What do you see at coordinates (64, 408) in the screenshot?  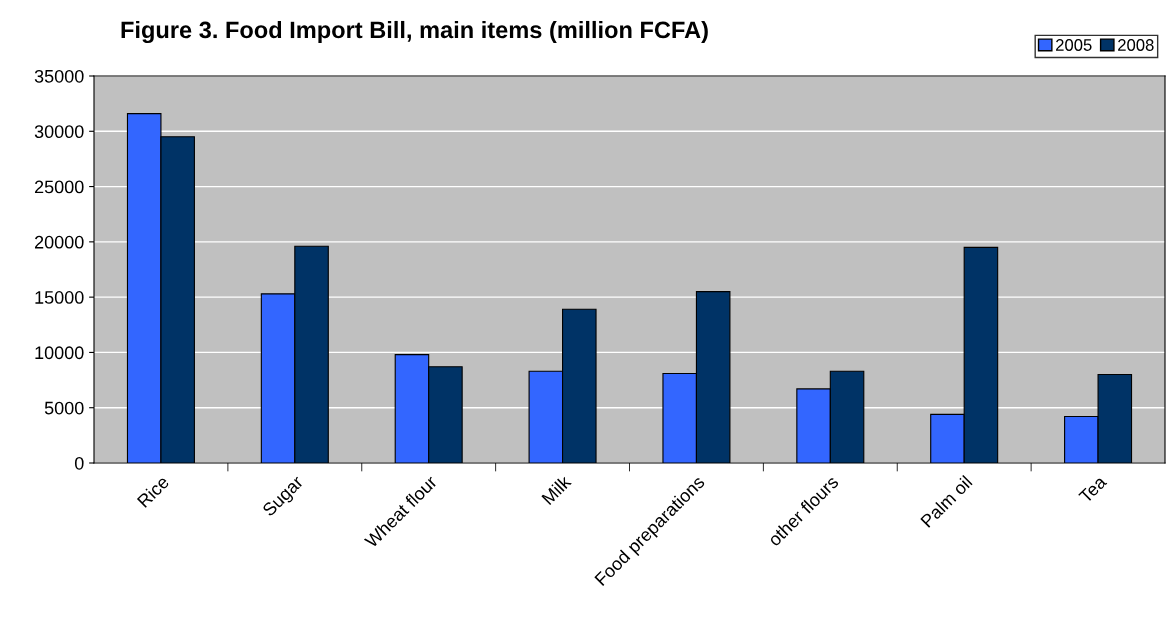 I see `y-tick-label: 5000` at bounding box center [64, 408].